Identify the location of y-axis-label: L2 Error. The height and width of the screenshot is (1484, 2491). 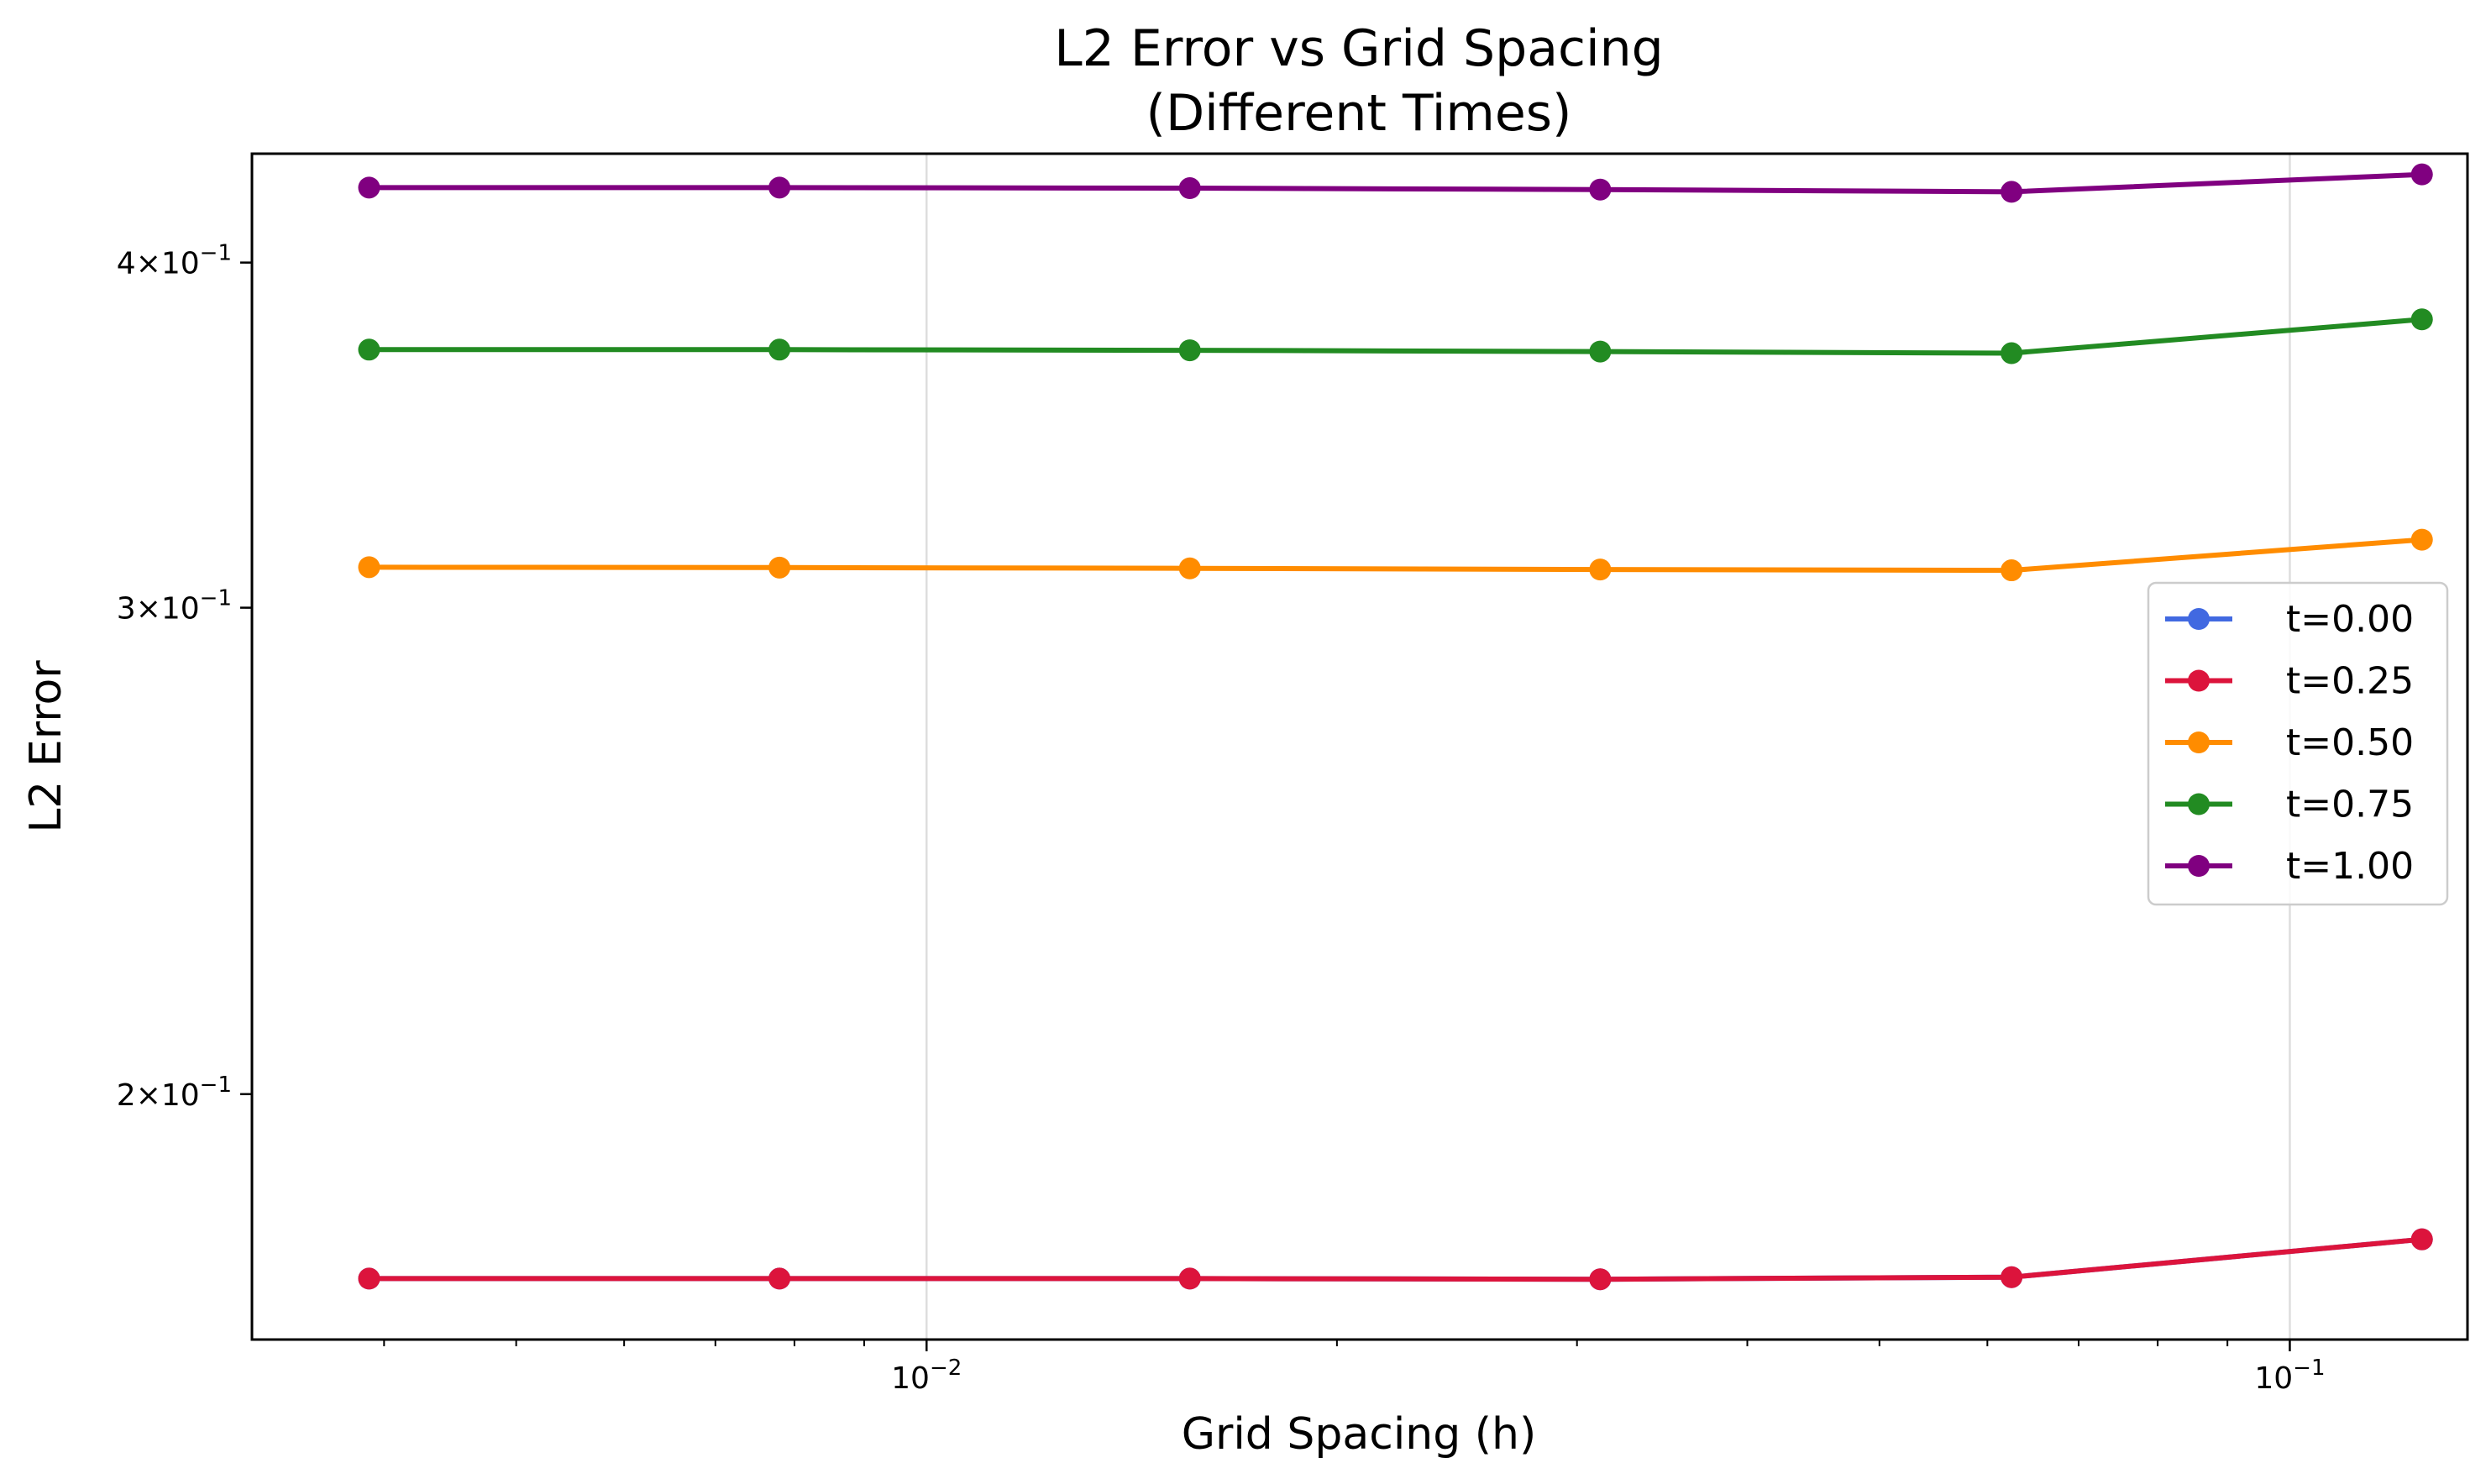
(46, 747).